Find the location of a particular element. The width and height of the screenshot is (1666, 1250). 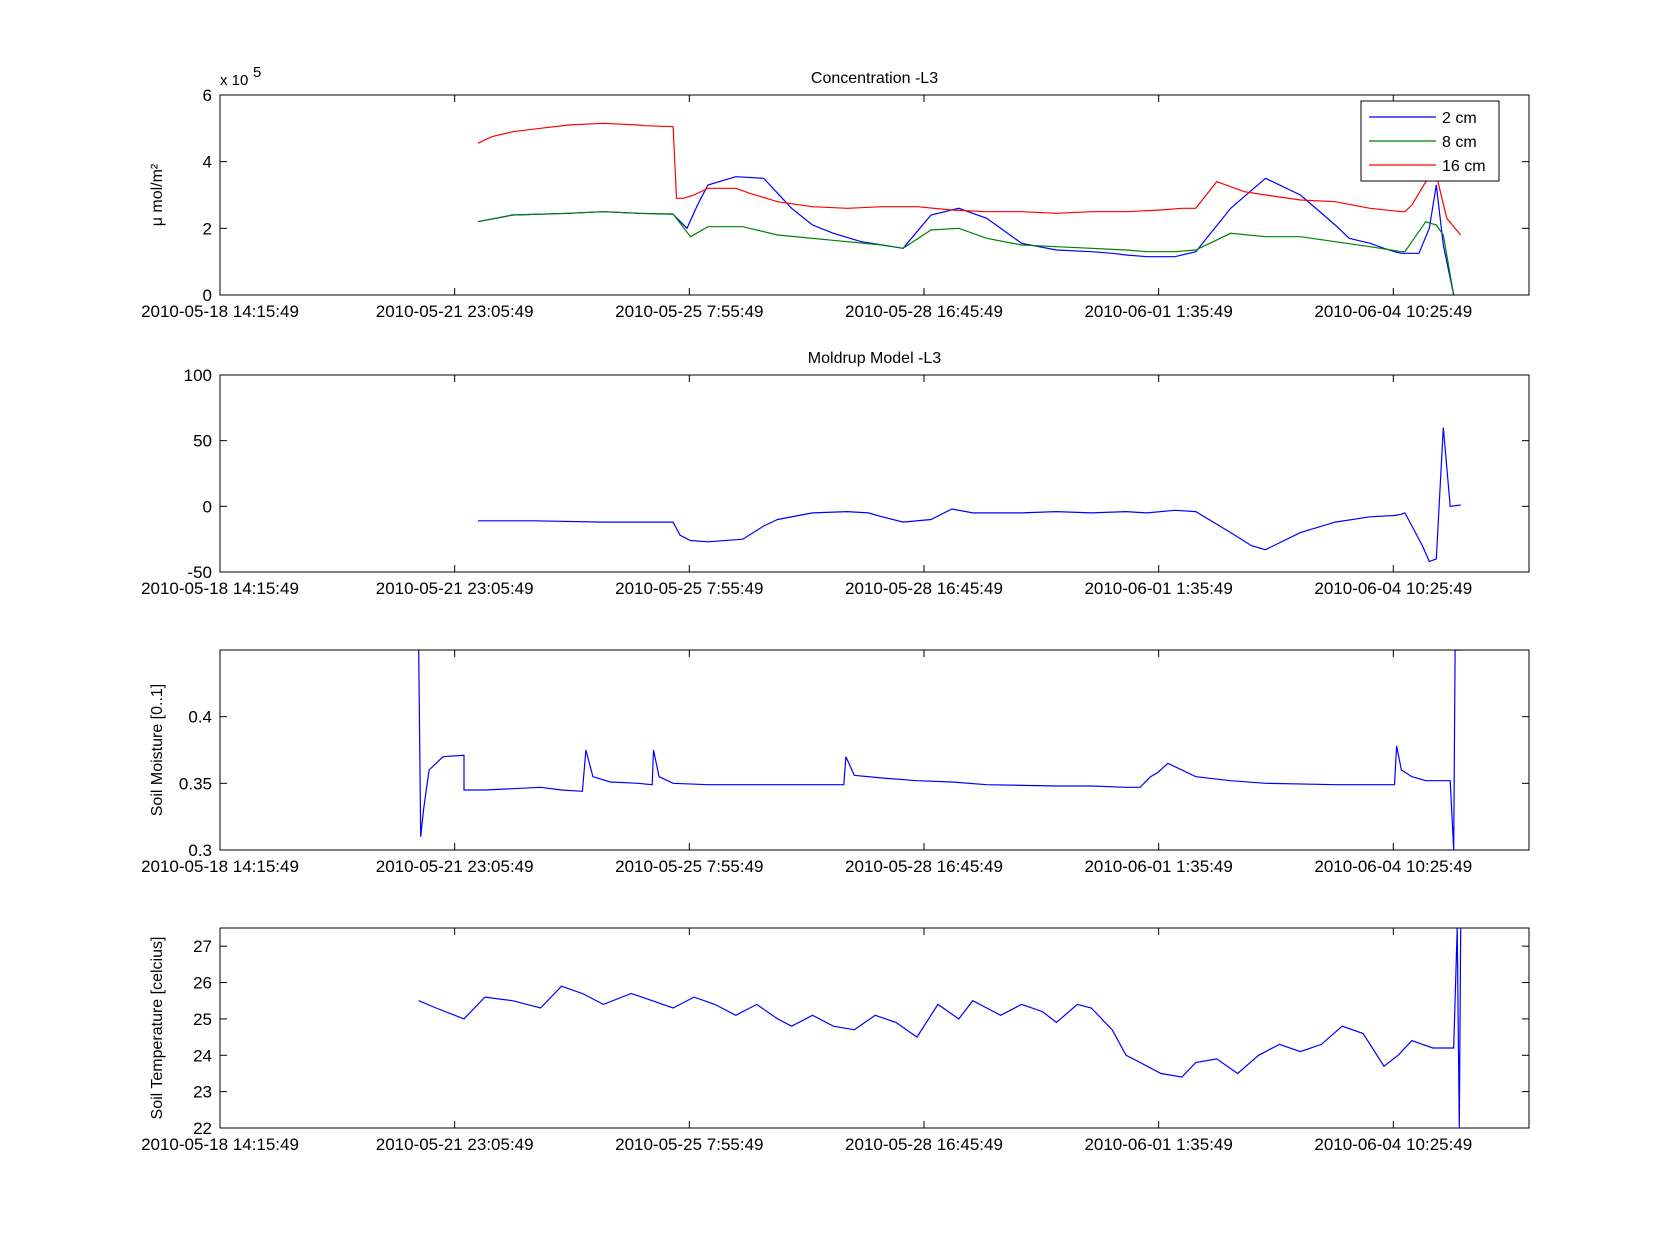

series-line-2-cm is located at coordinates (966, 235).